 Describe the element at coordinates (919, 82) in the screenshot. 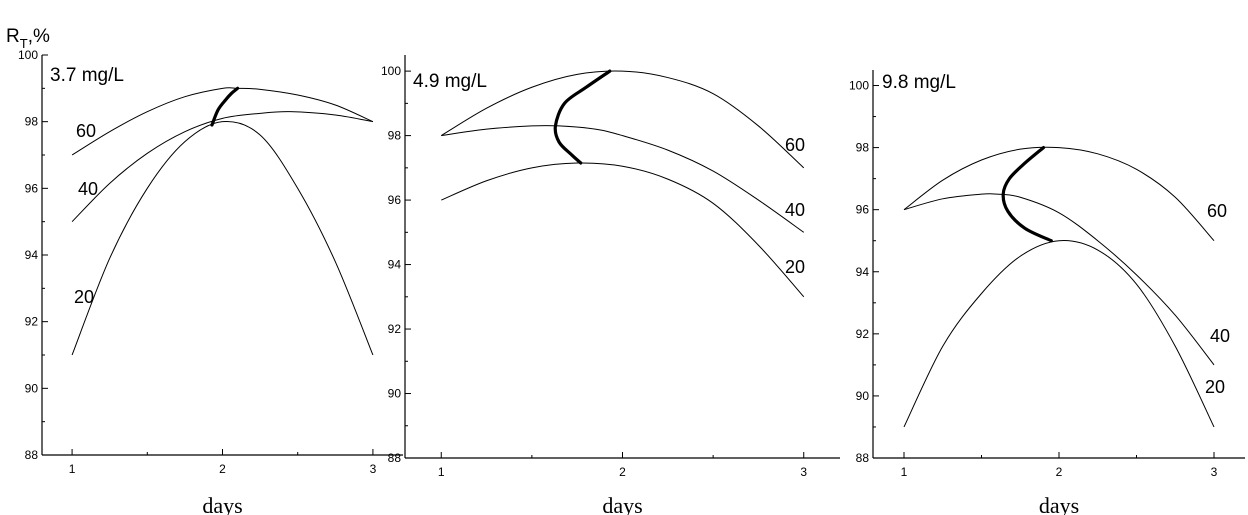

I see `panel-title: 9.8 mg/L` at that location.